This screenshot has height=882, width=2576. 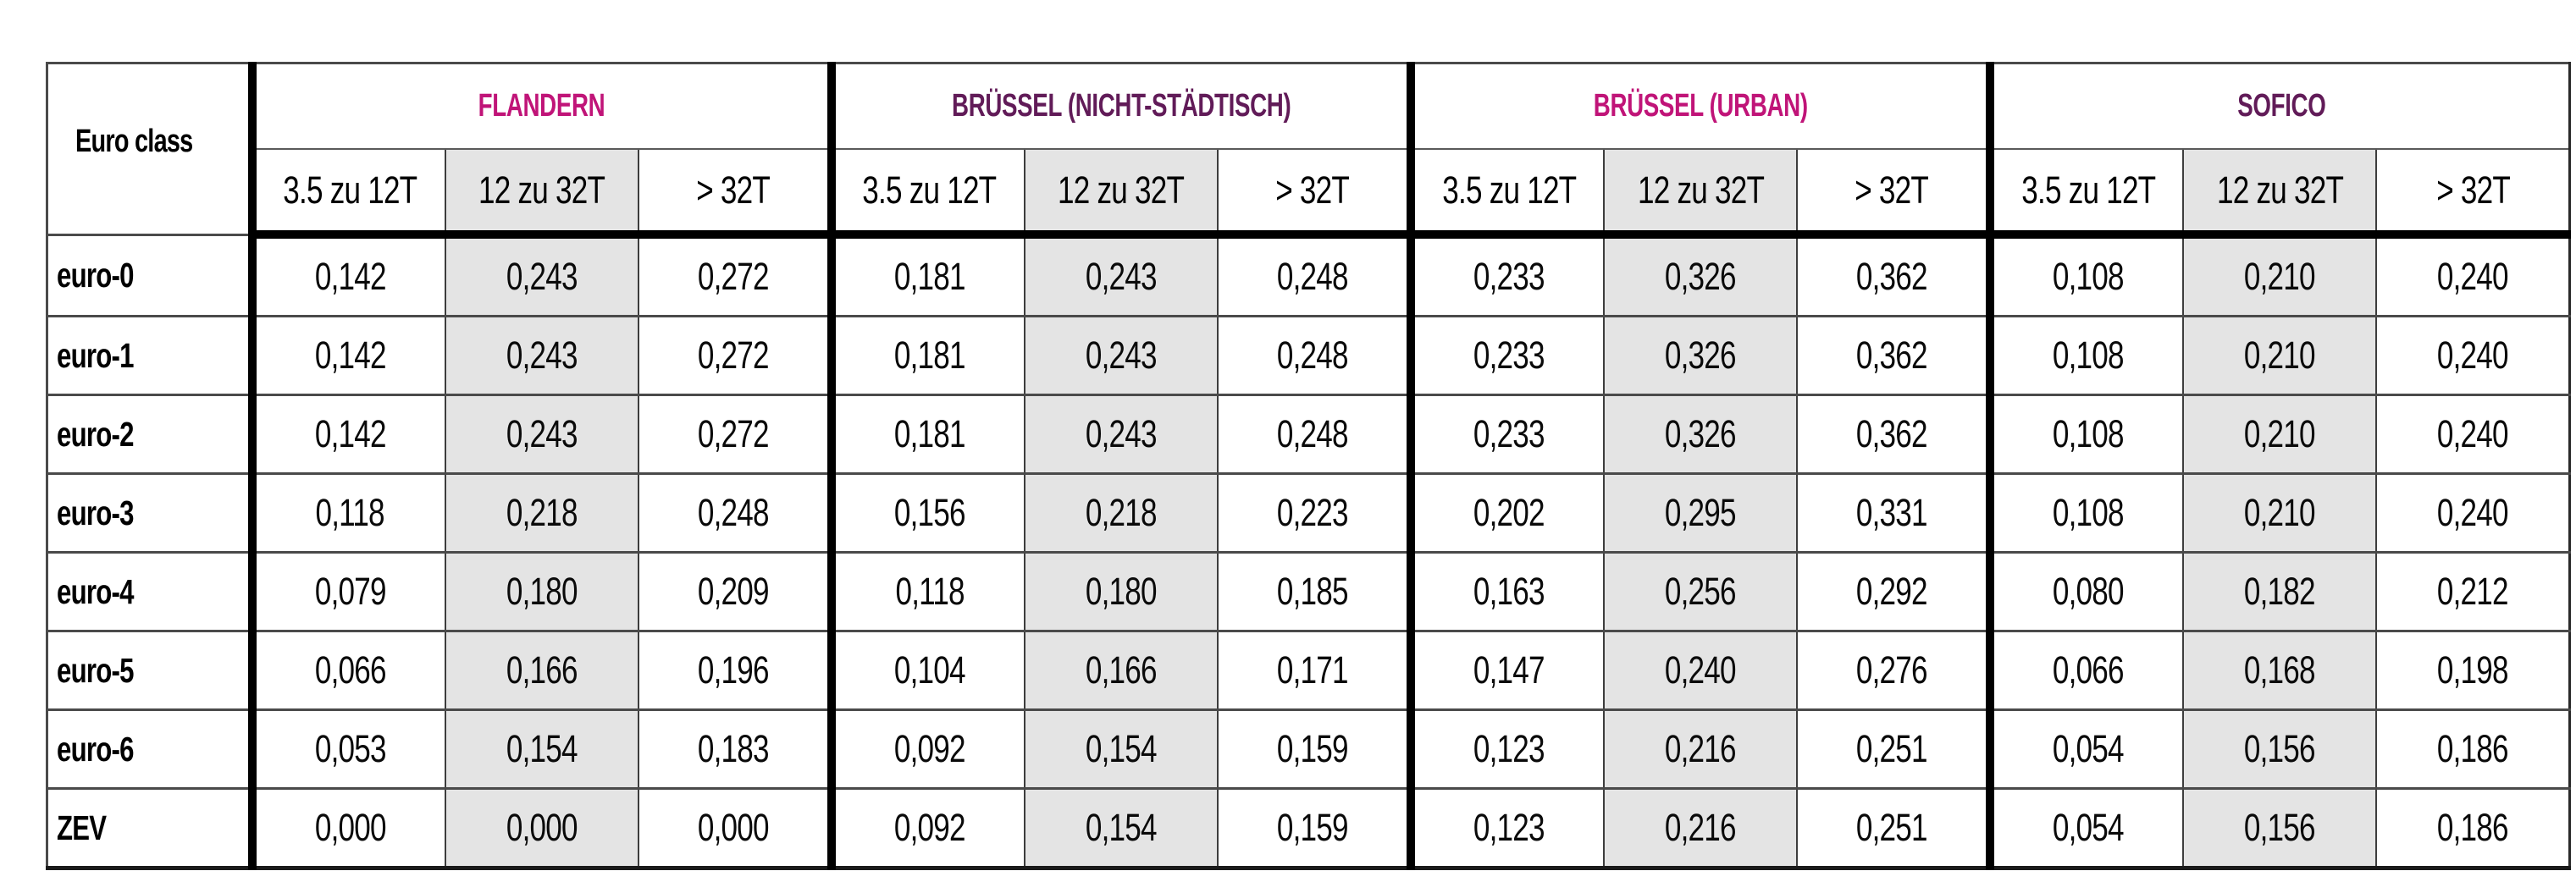 I want to click on rate-cell: 0,218, so click(x=1121, y=512).